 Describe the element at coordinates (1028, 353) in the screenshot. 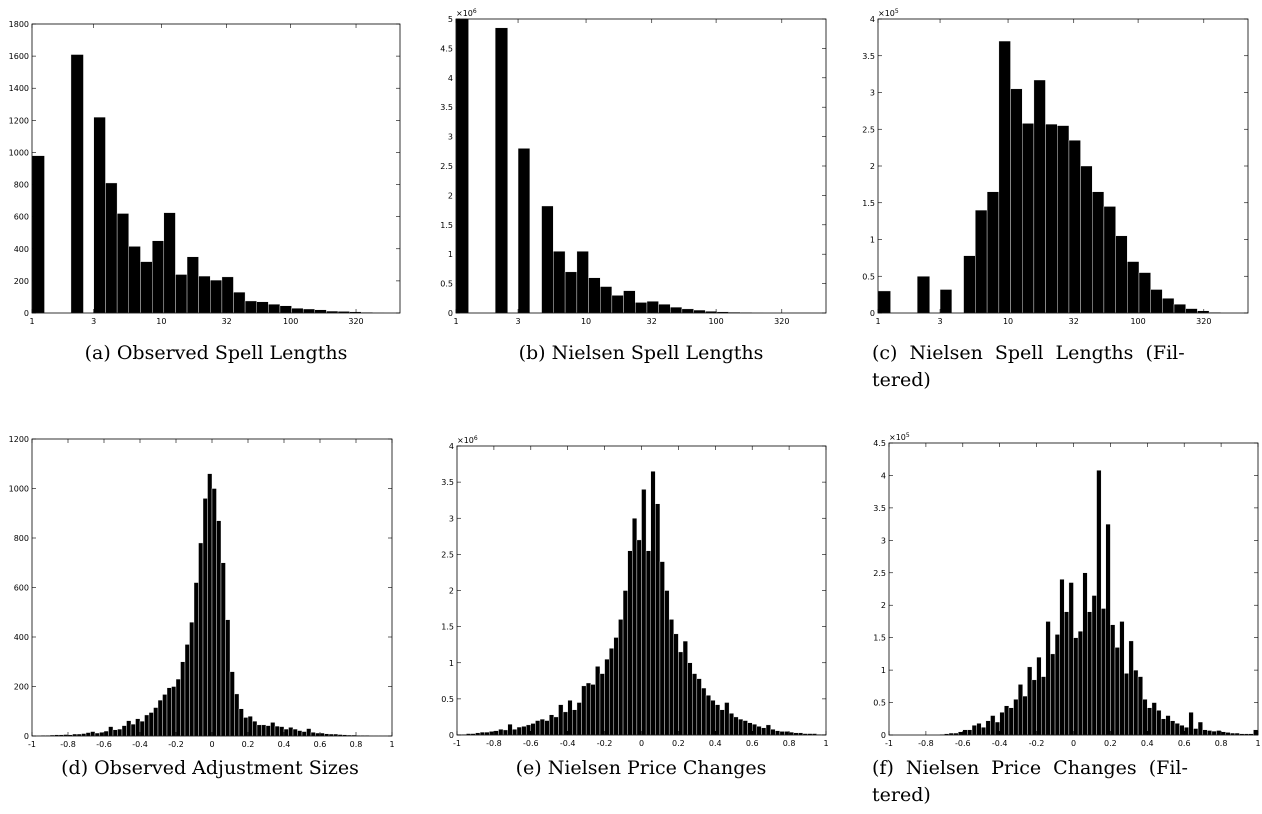

I see `caption-c-line1: (c) Nielsen Spell Lengths (Fil-` at that location.